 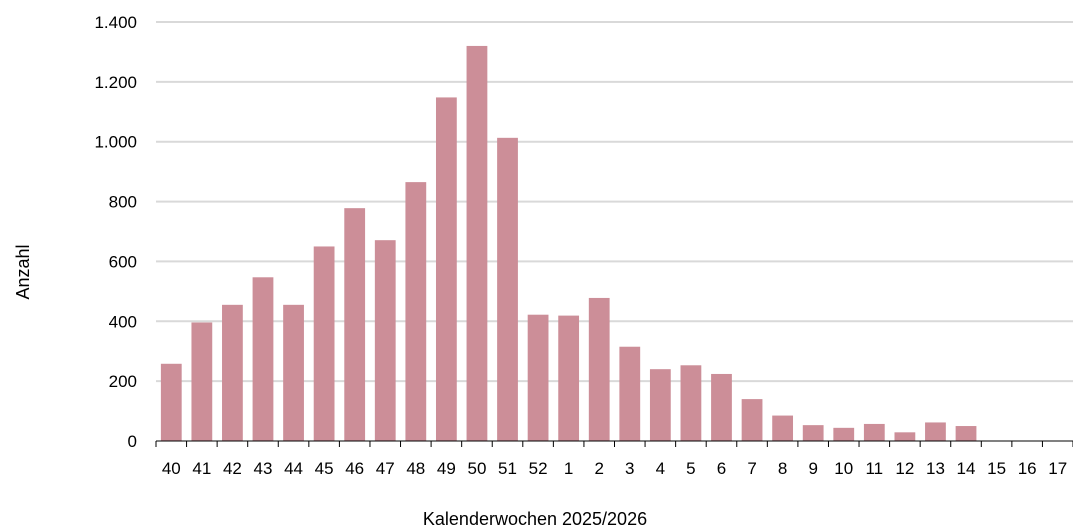 I want to click on x-tick-label: 1, so click(x=568, y=468).